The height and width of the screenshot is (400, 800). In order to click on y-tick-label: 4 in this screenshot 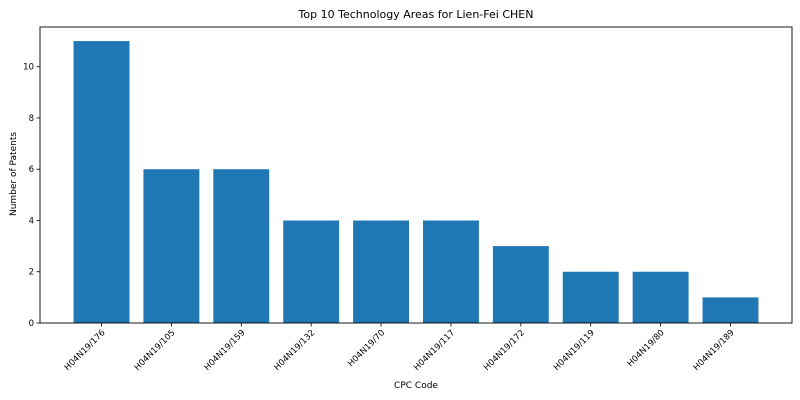, I will do `click(31, 221)`.